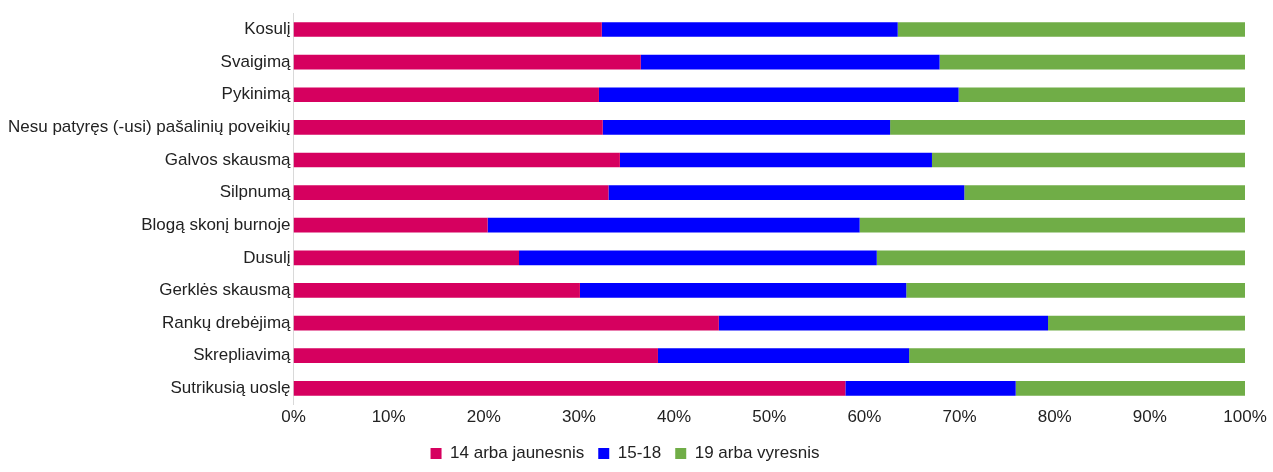 The width and height of the screenshot is (1273, 472). What do you see at coordinates (242, 355) in the screenshot?
I see `y-tick-label: Skrepliavimą` at bounding box center [242, 355].